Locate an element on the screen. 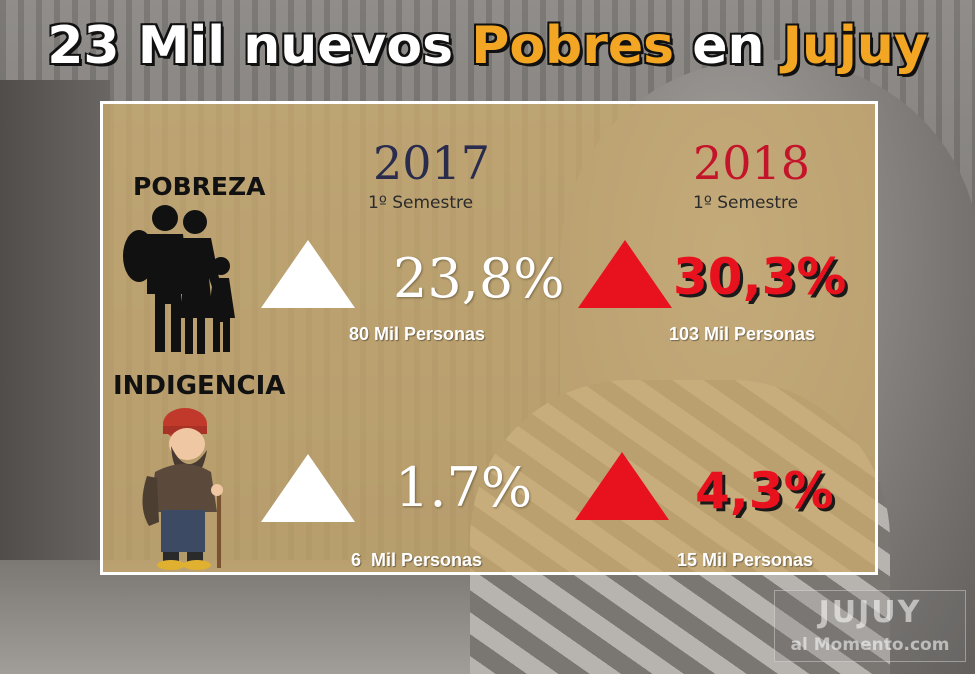  up-triangle-indigencia-2017 is located at coordinates (308, 488).